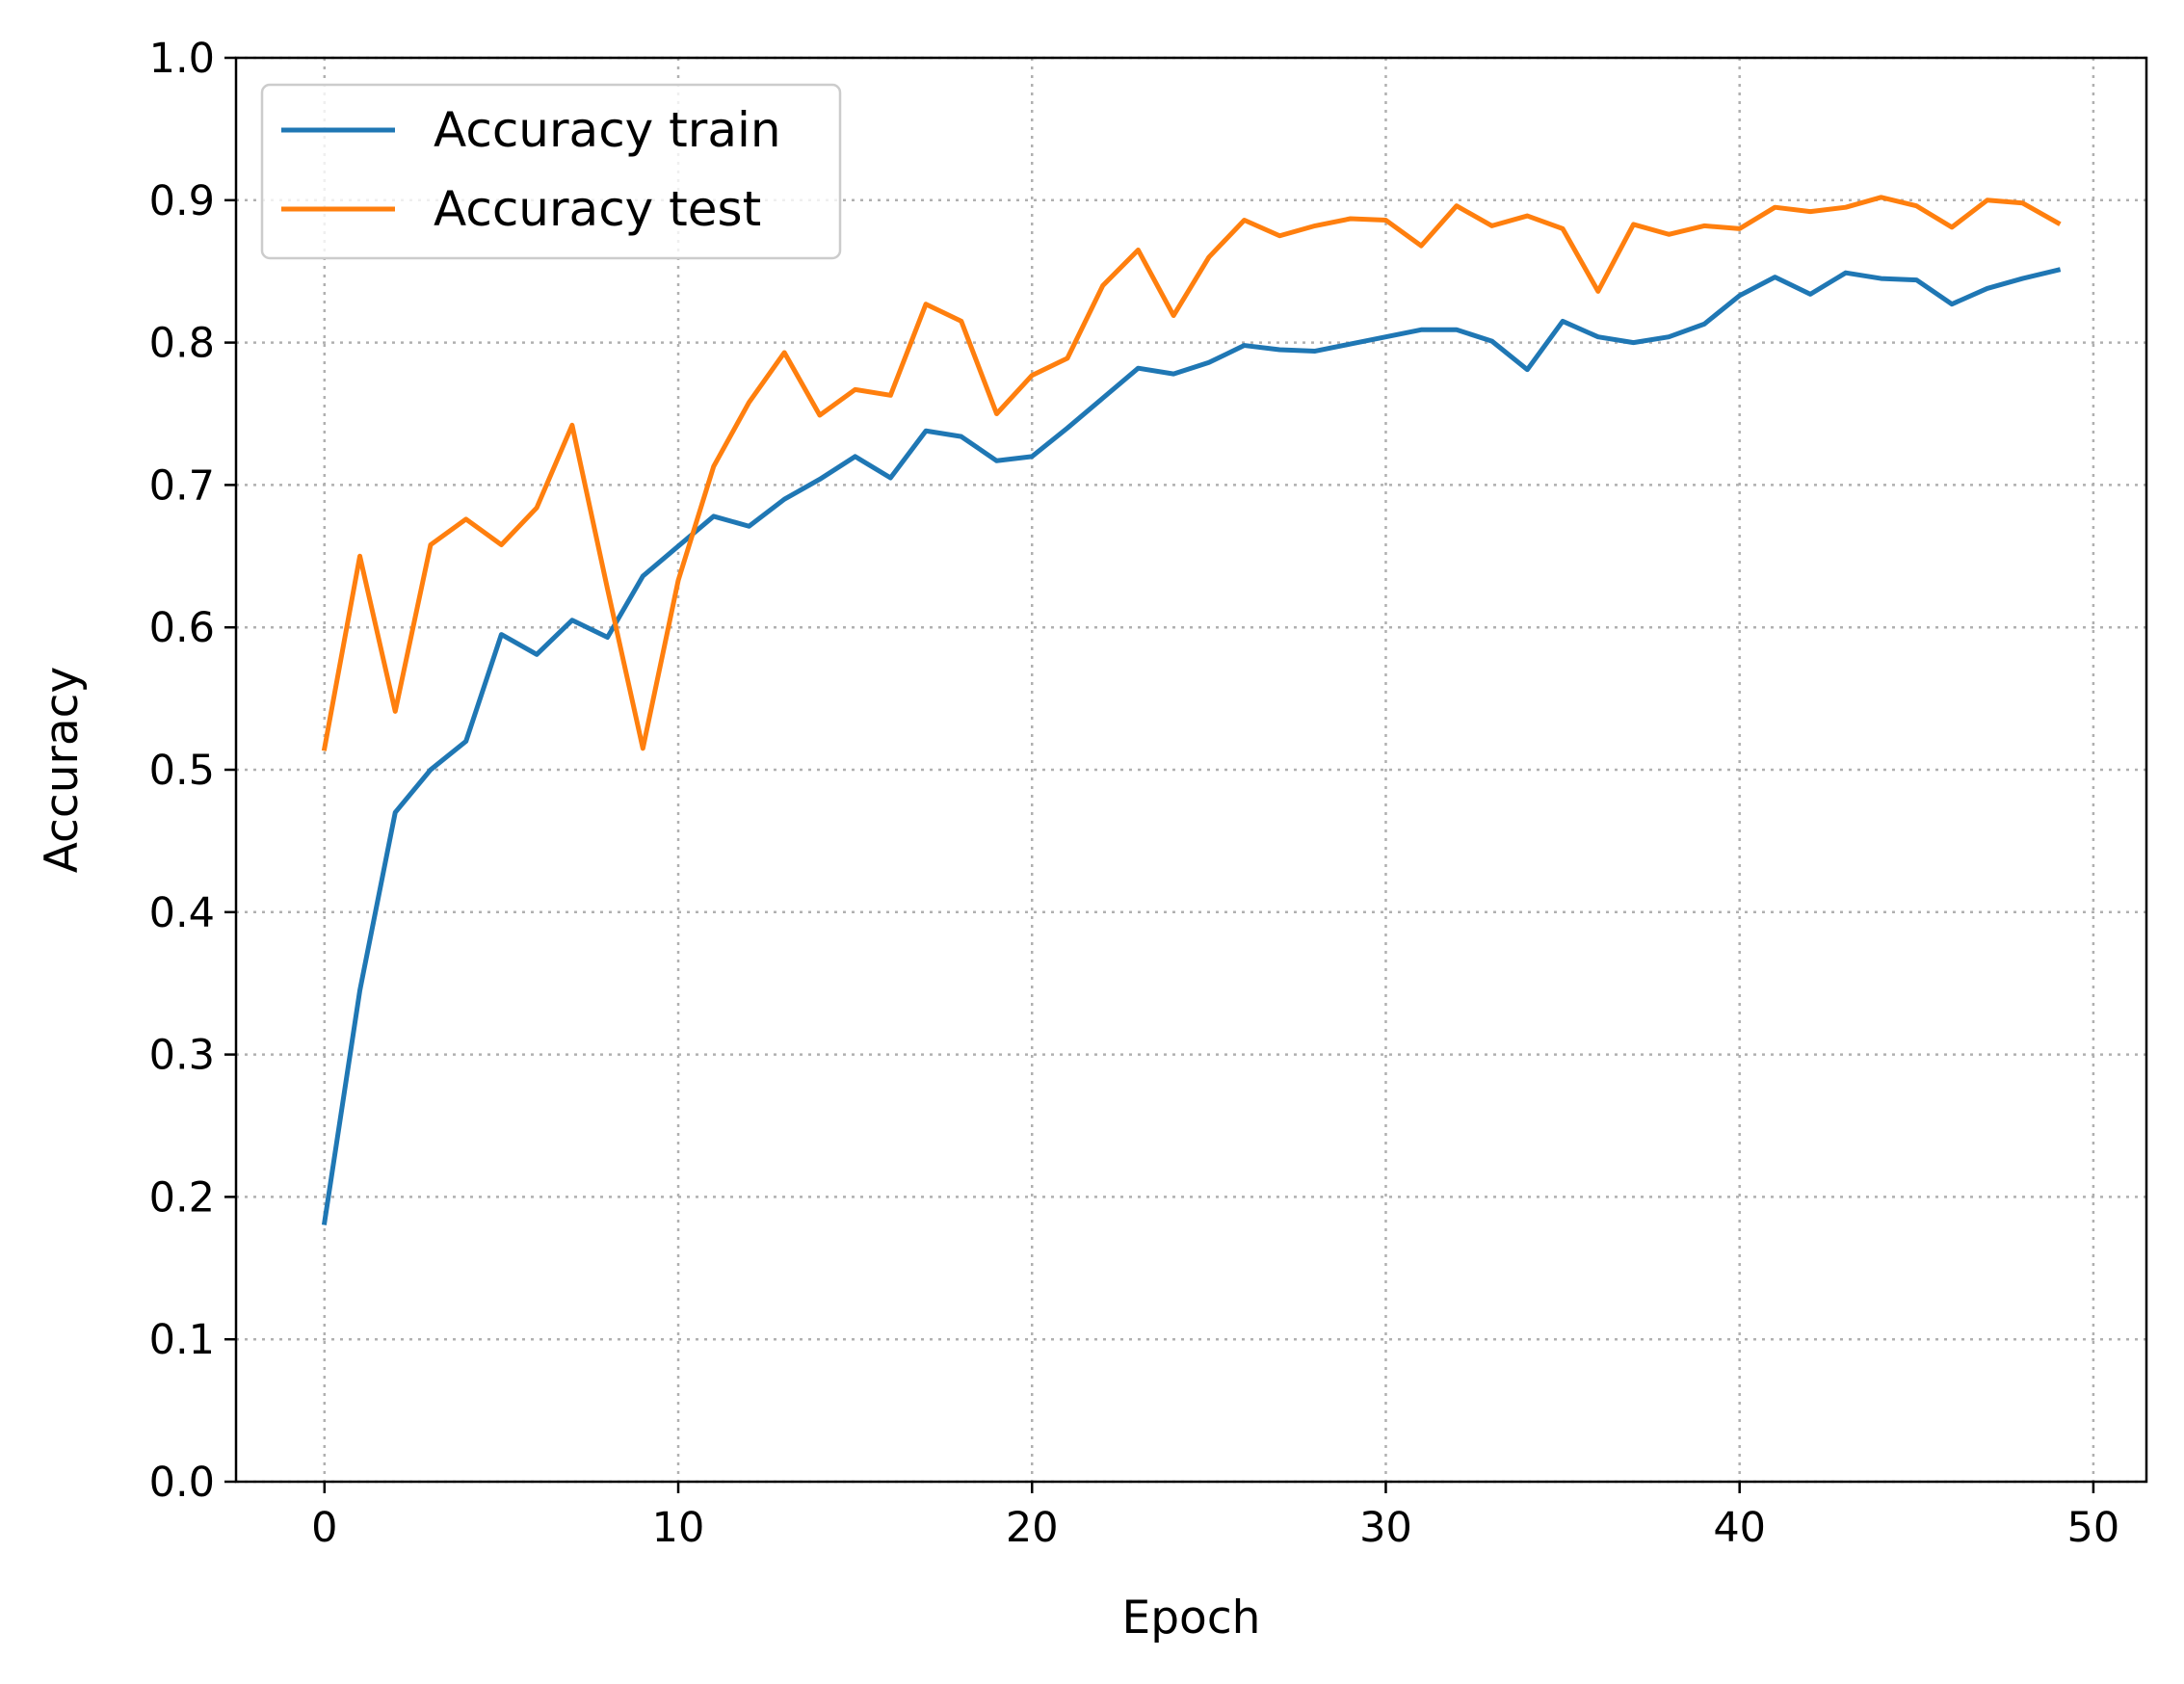 The image size is (2184, 1684). I want to click on x-axis-label: Epoch, so click(1191, 1618).